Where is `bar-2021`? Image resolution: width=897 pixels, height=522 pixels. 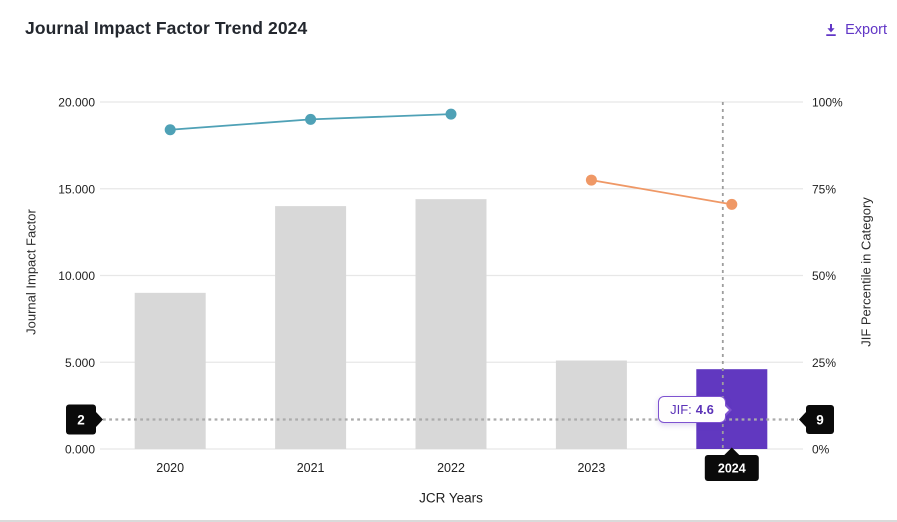
bar-2021 is located at coordinates (311, 327).